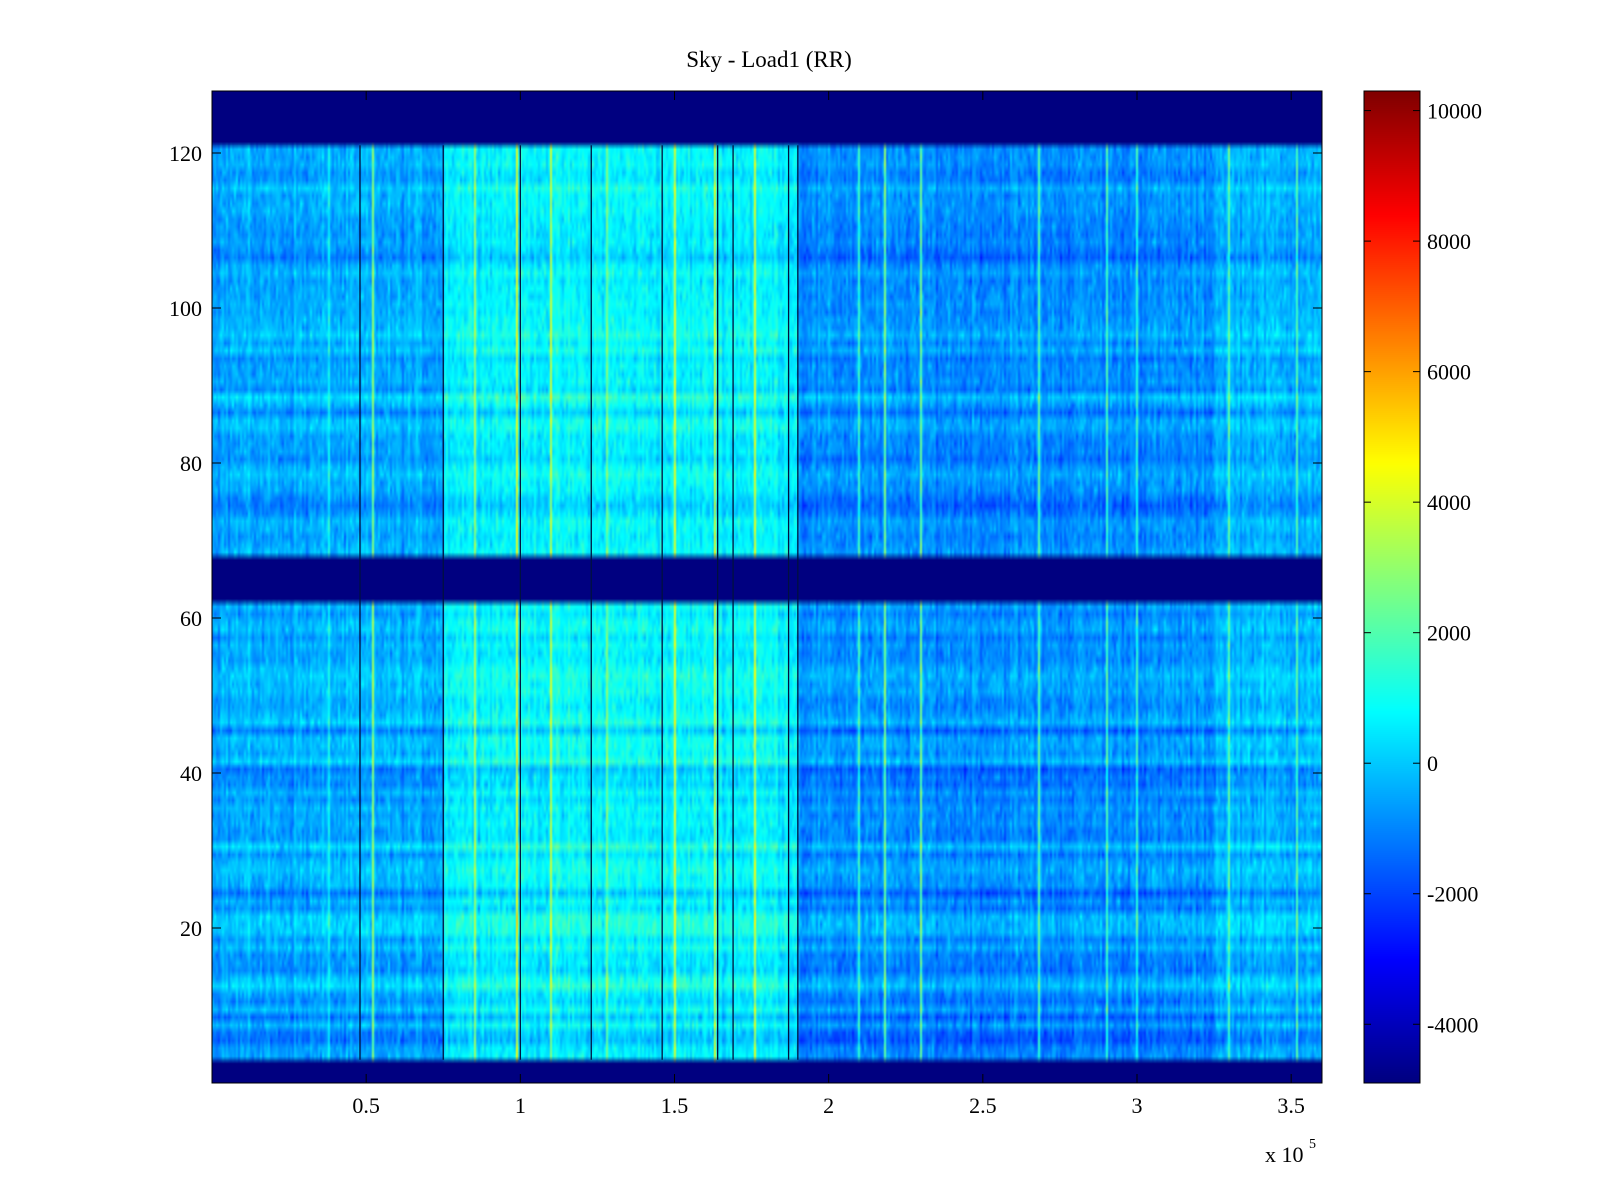  I want to click on x-tick-label: 1, so click(520, 1105).